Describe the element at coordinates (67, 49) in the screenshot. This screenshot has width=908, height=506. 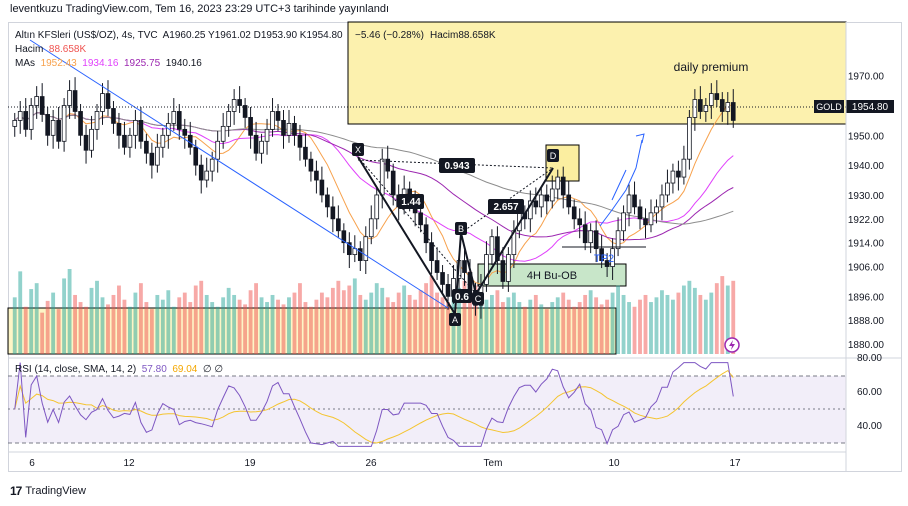
I see `volume-legend-value: 88.658K` at that location.